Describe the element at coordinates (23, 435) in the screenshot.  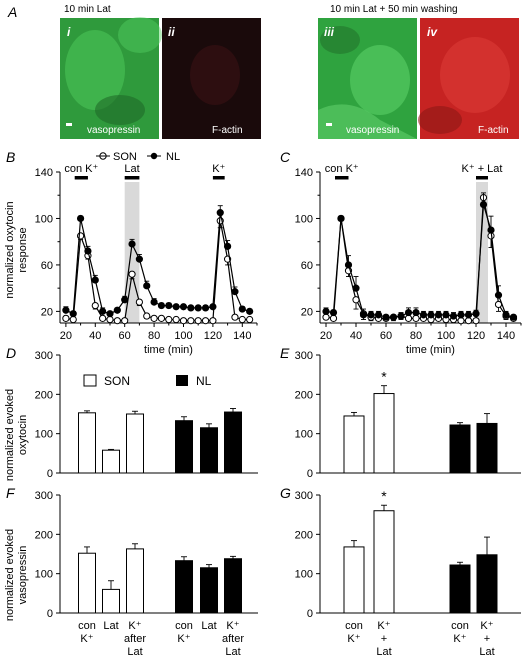
I see `ylabel-d-line2: oxytocin` at that location.